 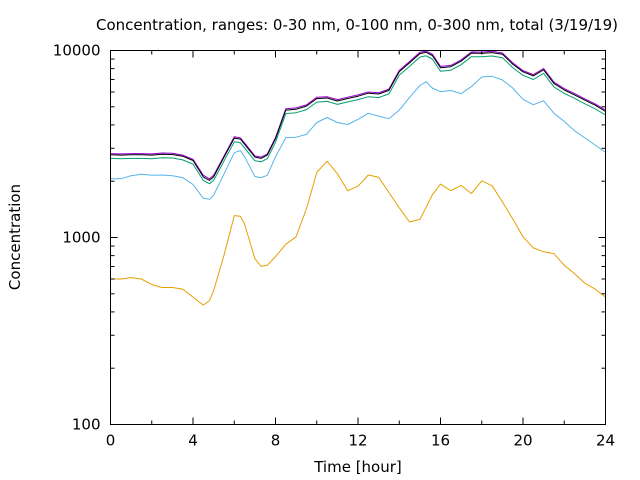 I want to click on x-tick-label: 20, so click(x=522, y=441).